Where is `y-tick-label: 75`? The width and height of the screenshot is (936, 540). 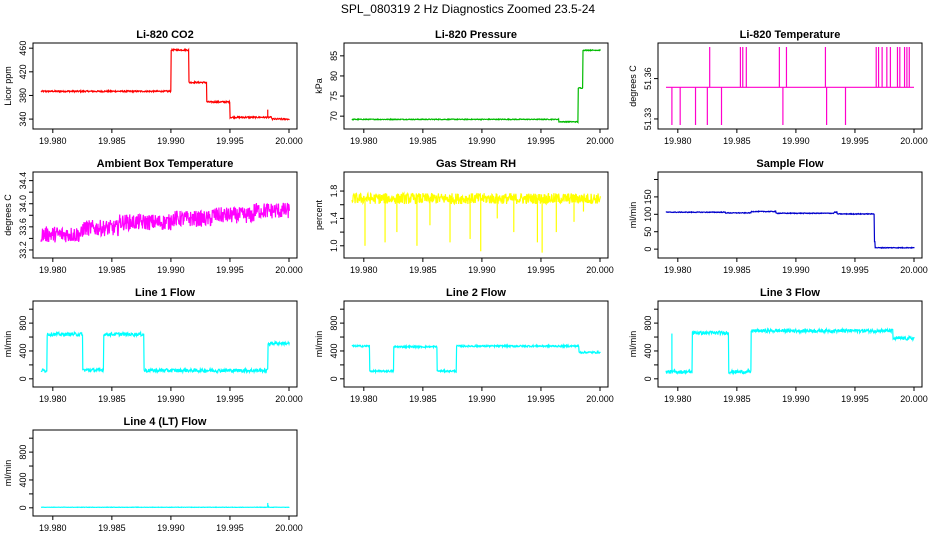 y-tick-label: 75 is located at coordinates (334, 96).